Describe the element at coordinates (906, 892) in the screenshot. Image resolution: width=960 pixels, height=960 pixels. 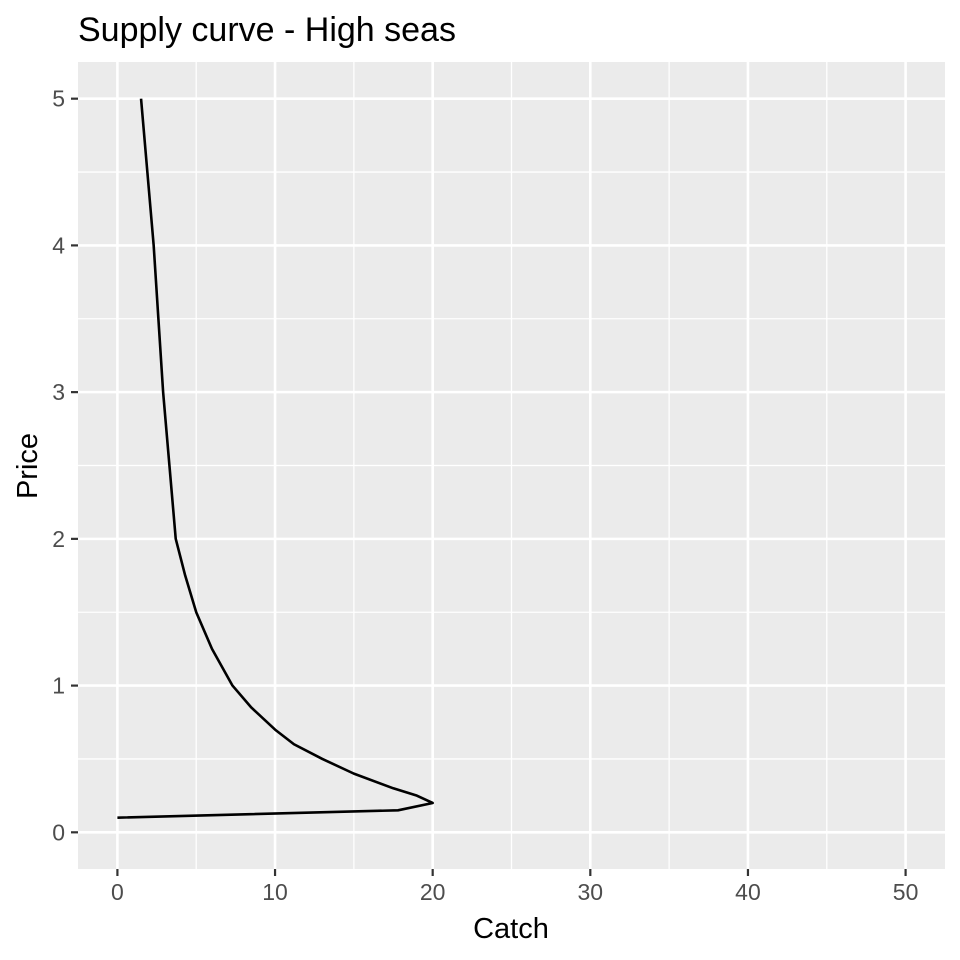
I see `x-tick-label: 50` at that location.